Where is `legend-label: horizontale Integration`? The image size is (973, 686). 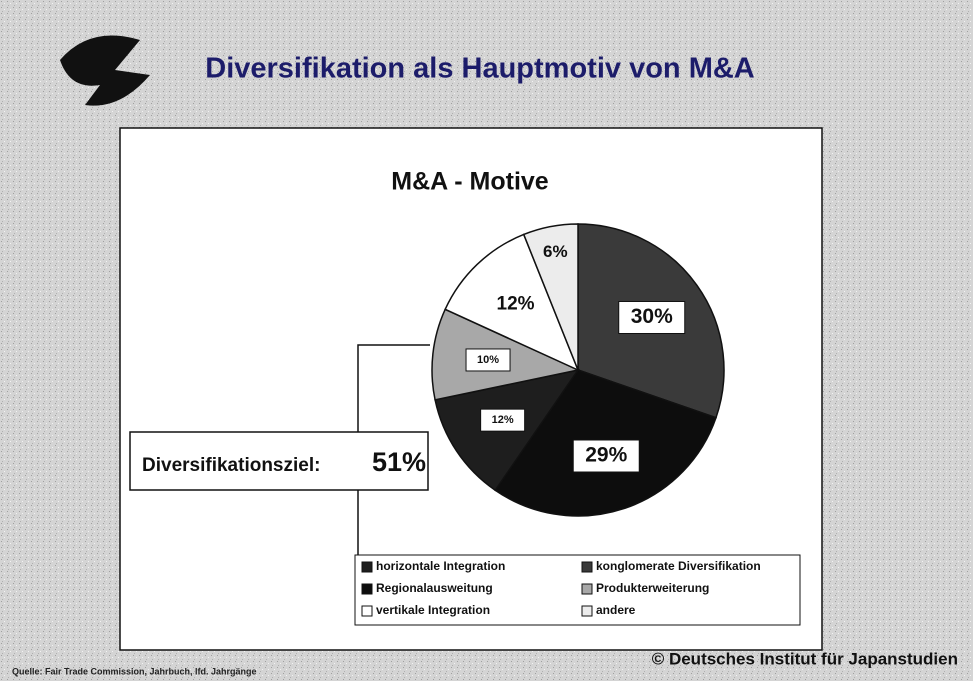
legend-label: horizontale Integration is located at coordinates (440, 566).